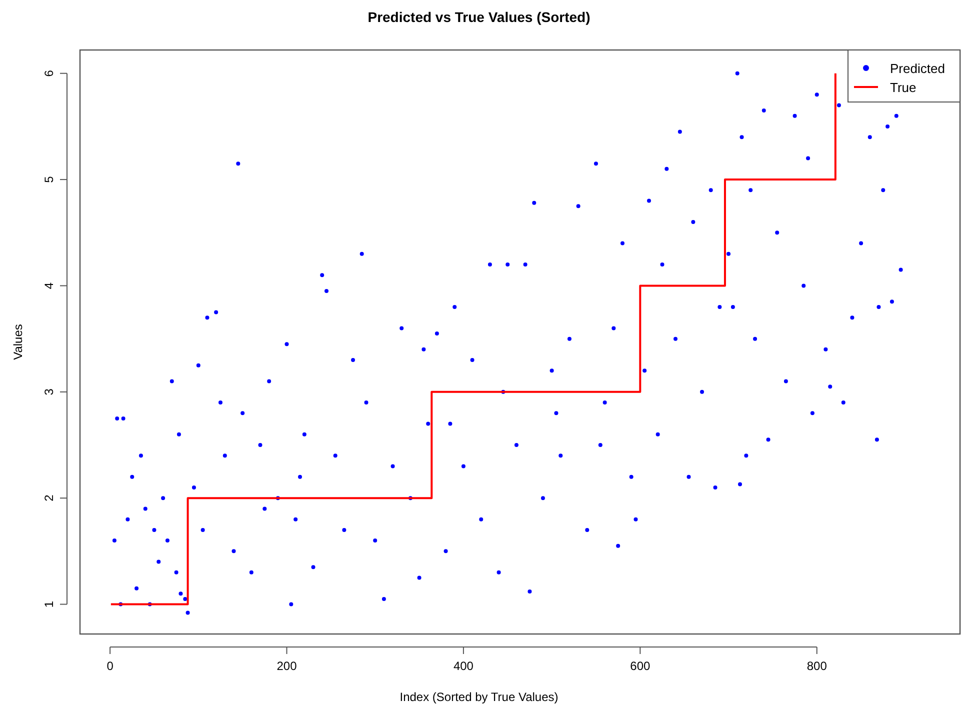 This screenshot has height=708, width=961. I want to click on y-tick-label: 2, so click(49, 498).